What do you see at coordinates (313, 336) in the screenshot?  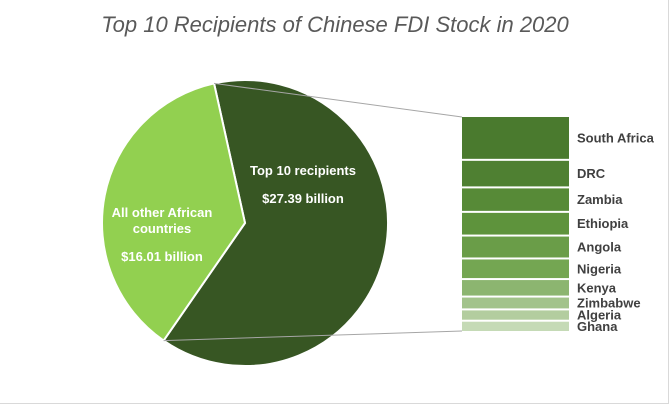 I see `connector-line-bottom` at bounding box center [313, 336].